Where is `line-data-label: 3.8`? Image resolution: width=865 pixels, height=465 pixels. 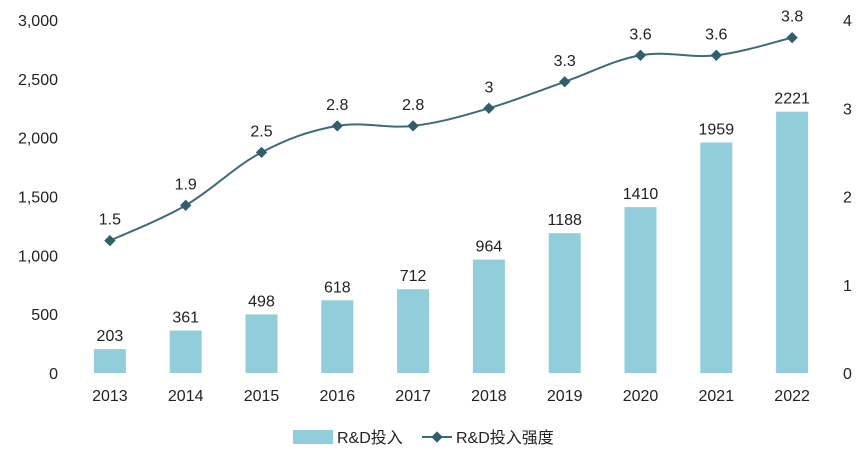
line-data-label: 3.8 is located at coordinates (792, 17).